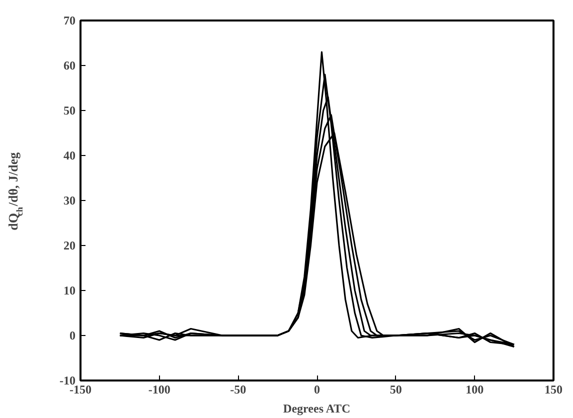 This screenshot has height=418, width=573. Describe the element at coordinates (553, 389) in the screenshot. I see `x-tick-label: 150` at that location.